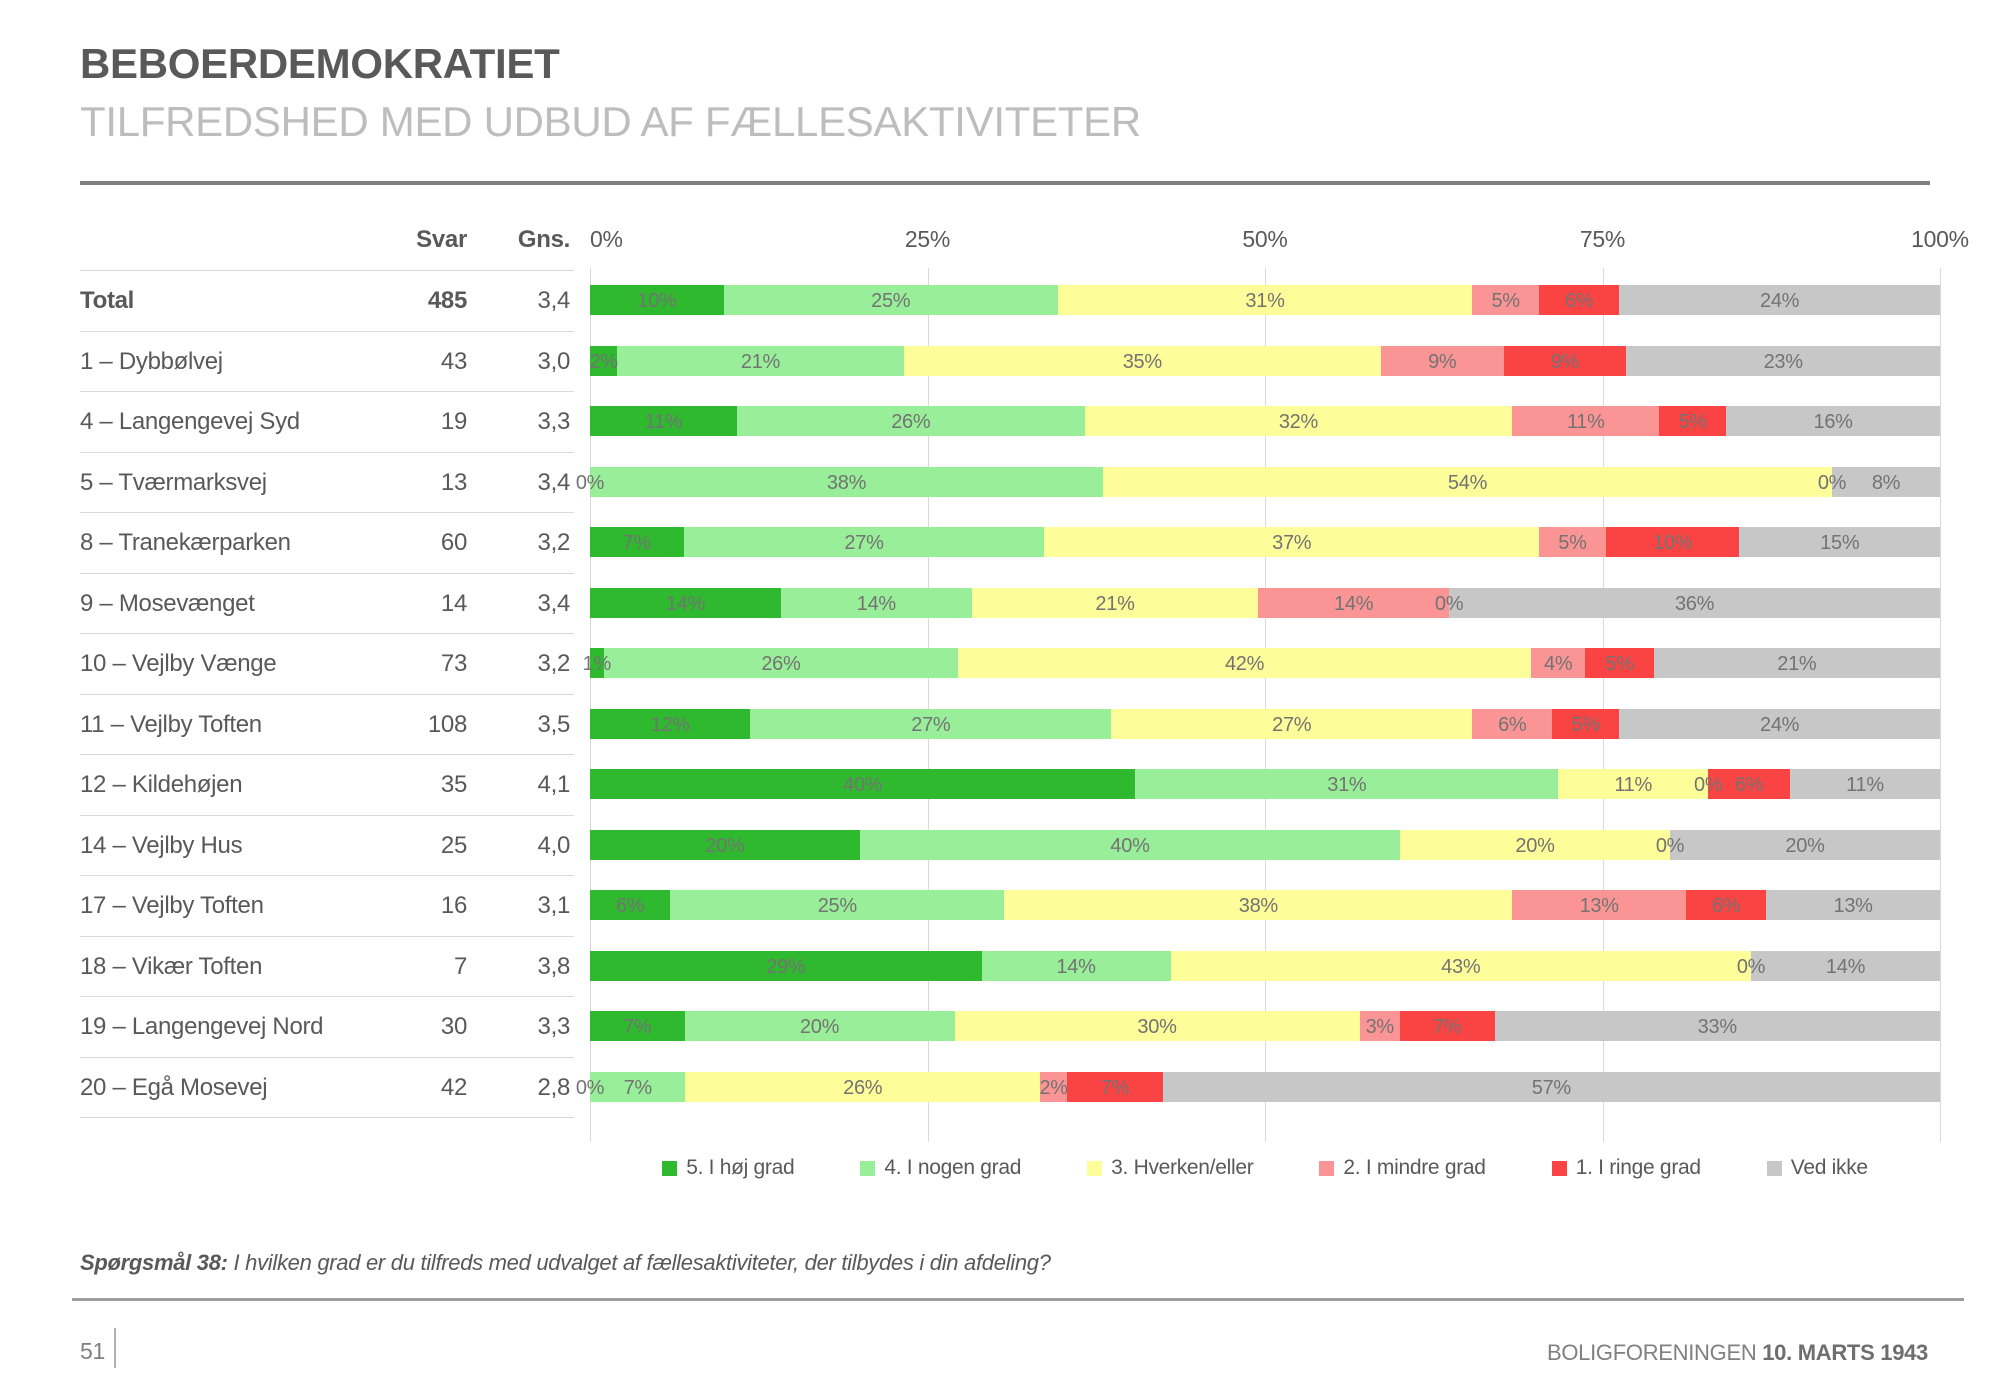 This screenshot has width=2000, height=1385. Describe the element at coordinates (453, 361) in the screenshot. I see `row-svar-value: 43` at that location.